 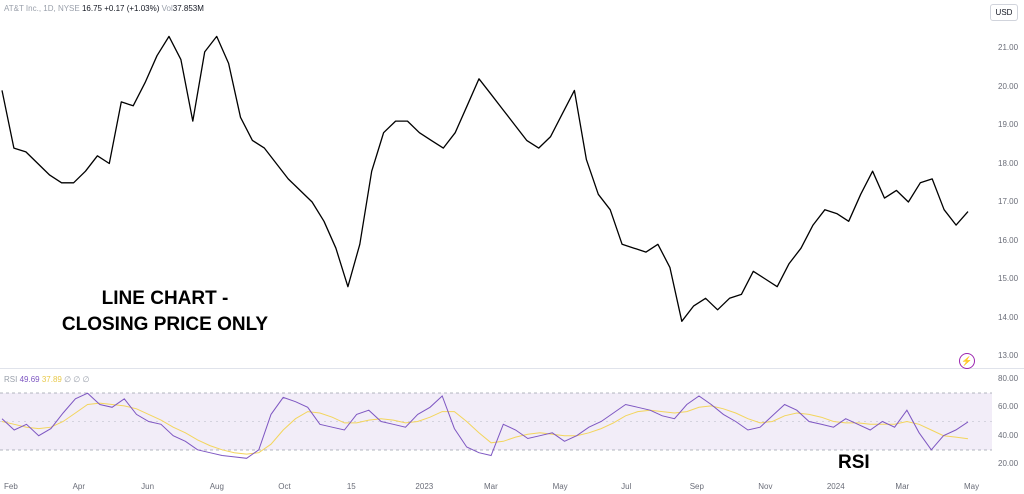 What do you see at coordinates (835, 486) in the screenshot?
I see `time-axis-label: 2024` at bounding box center [835, 486].